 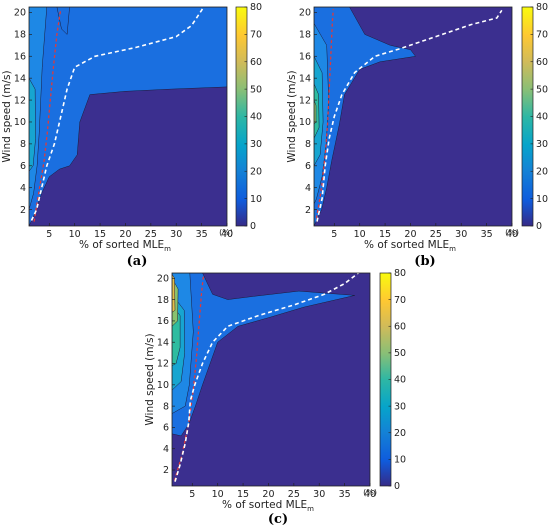 I want to click on plot-frame, so click(x=271, y=379).